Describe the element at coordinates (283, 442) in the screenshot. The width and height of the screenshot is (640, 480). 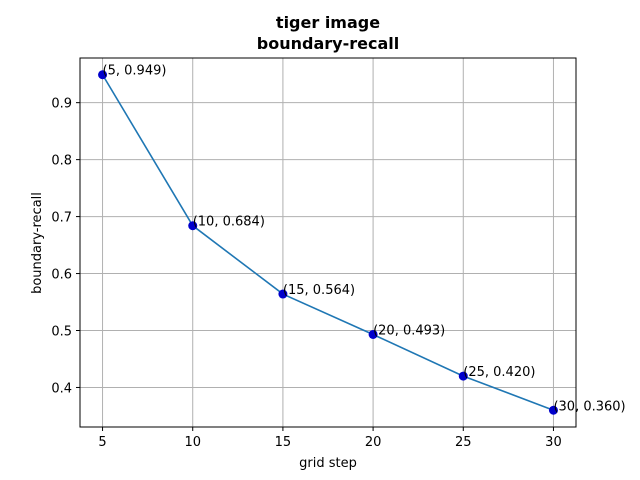
I see `x-tick-label: 15` at that location.